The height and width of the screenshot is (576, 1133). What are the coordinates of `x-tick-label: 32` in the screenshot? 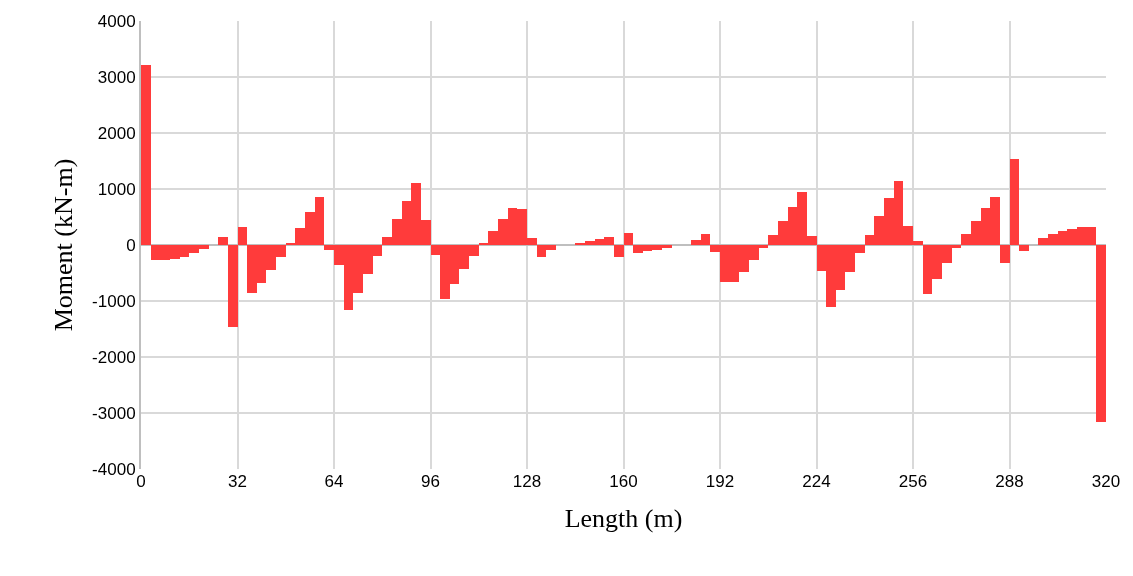 It's located at (237, 481).